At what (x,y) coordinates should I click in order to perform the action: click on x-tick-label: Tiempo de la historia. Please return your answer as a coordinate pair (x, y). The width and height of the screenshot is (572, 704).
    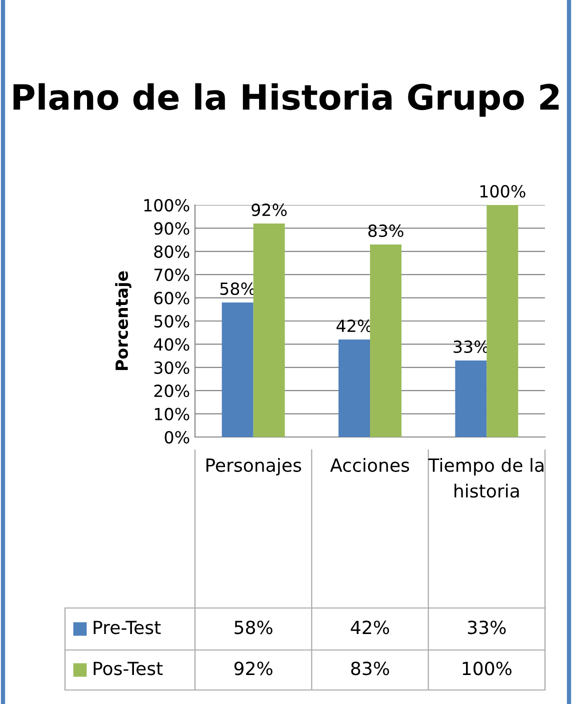
    Looking at the image, I should click on (486, 478).